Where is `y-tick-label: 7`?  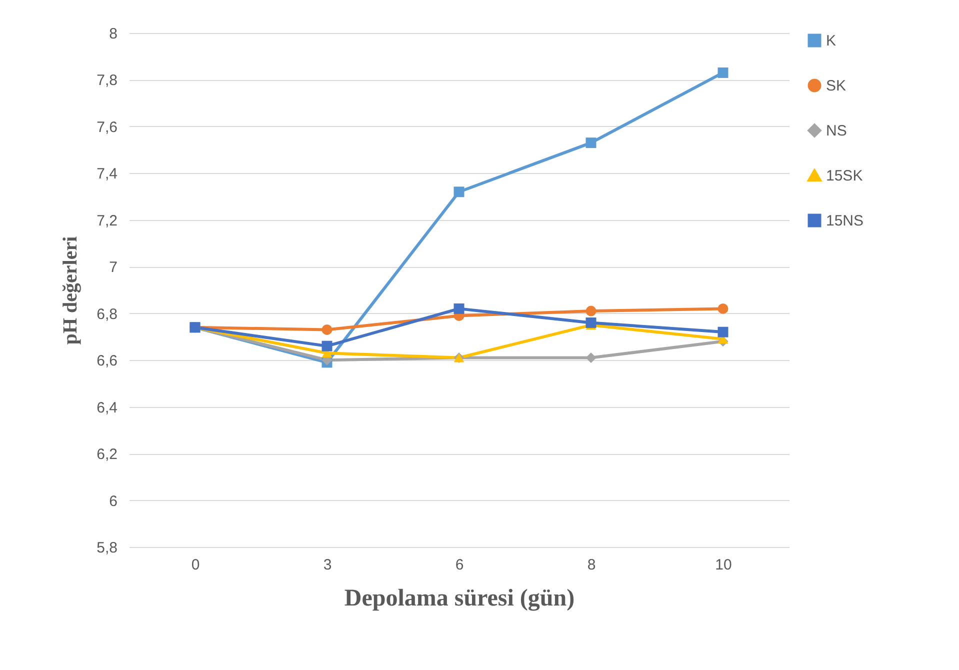 y-tick-label: 7 is located at coordinates (113, 267).